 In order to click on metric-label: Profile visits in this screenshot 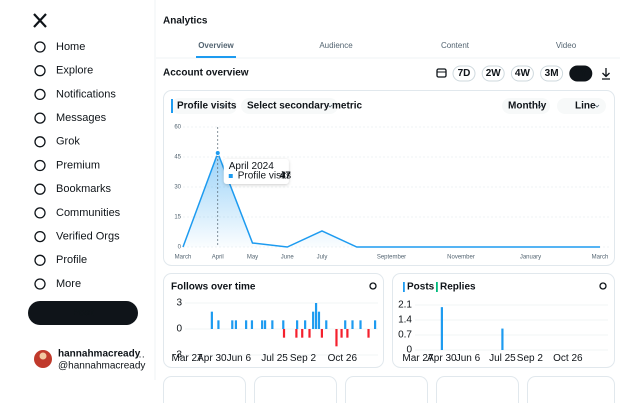, I will do `click(207, 106)`.